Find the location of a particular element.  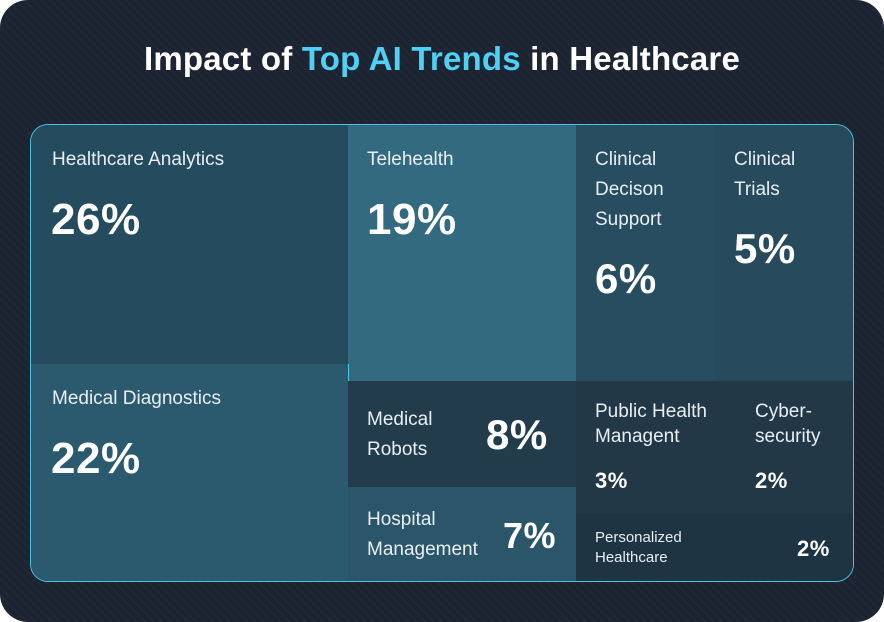

tile-value: 7% is located at coordinates (530, 535).